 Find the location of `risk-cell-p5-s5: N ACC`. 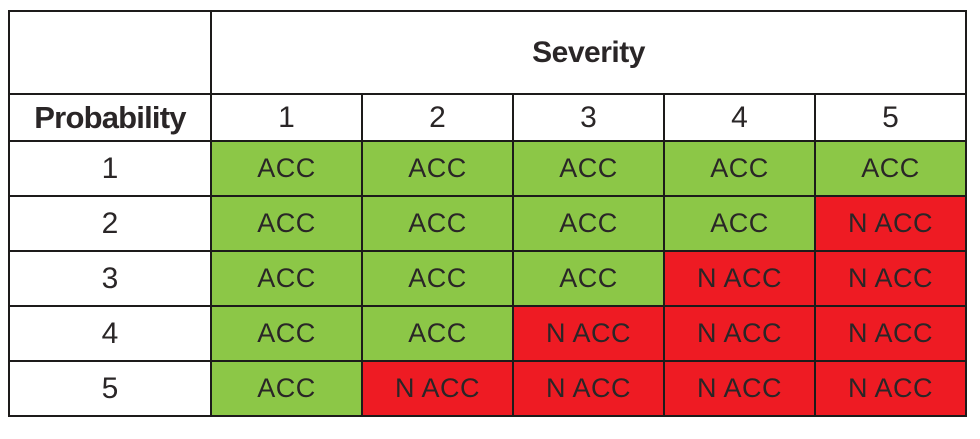

risk-cell-p5-s5: N ACC is located at coordinates (890, 388).